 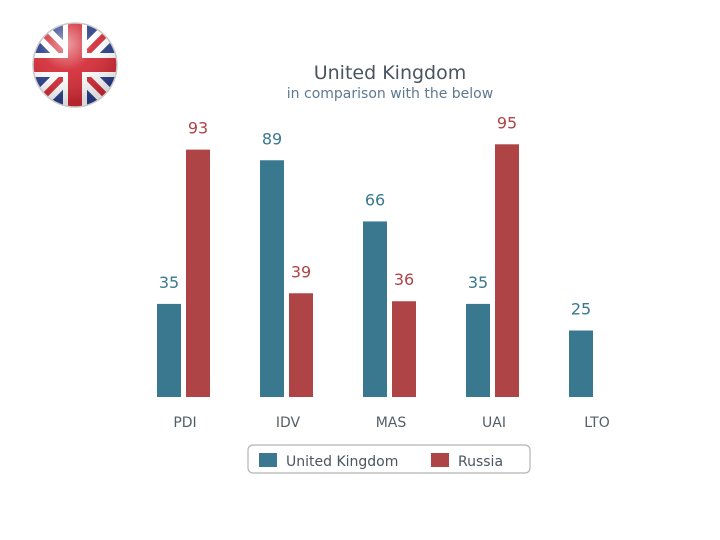 I want to click on legend-label-russia: Russia, so click(x=480, y=462).